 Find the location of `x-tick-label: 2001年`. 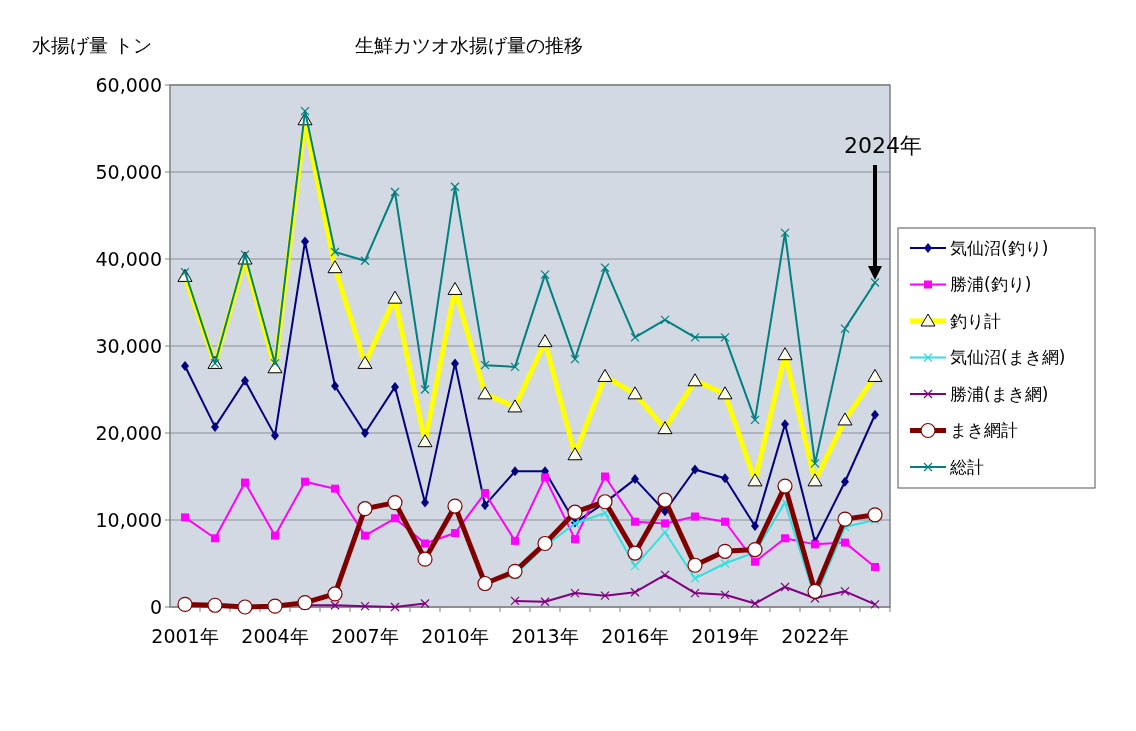

x-tick-label: 2001年 is located at coordinates (185, 636).